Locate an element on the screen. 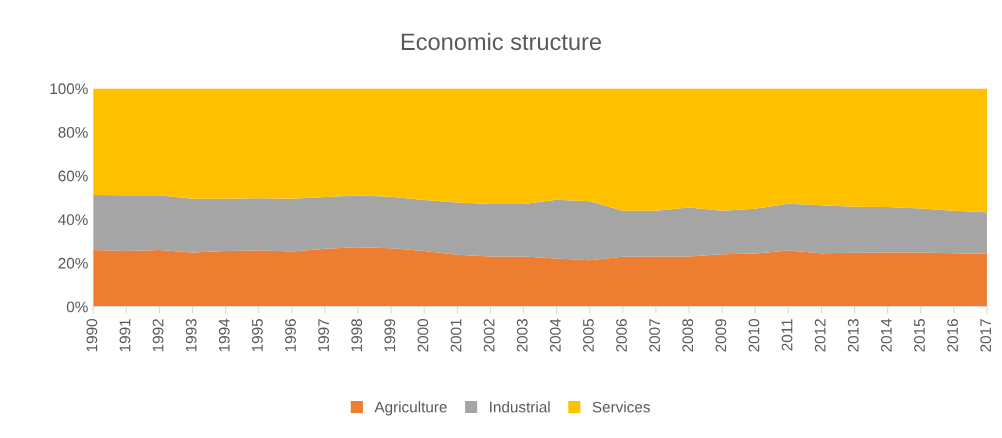  x-tick-label: 1996 is located at coordinates (290, 335).